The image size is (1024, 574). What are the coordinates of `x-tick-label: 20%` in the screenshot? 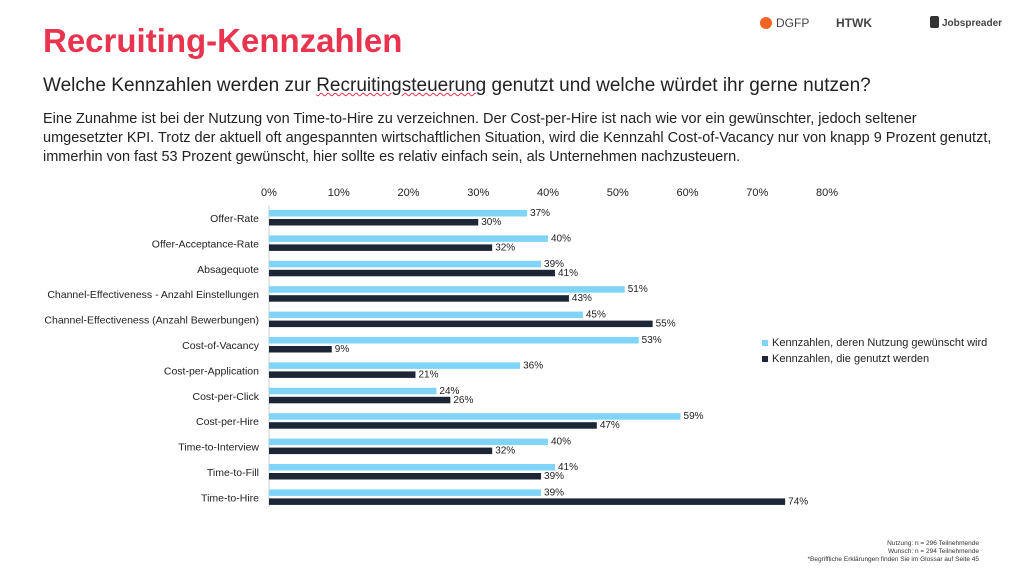 It's located at (408, 193).